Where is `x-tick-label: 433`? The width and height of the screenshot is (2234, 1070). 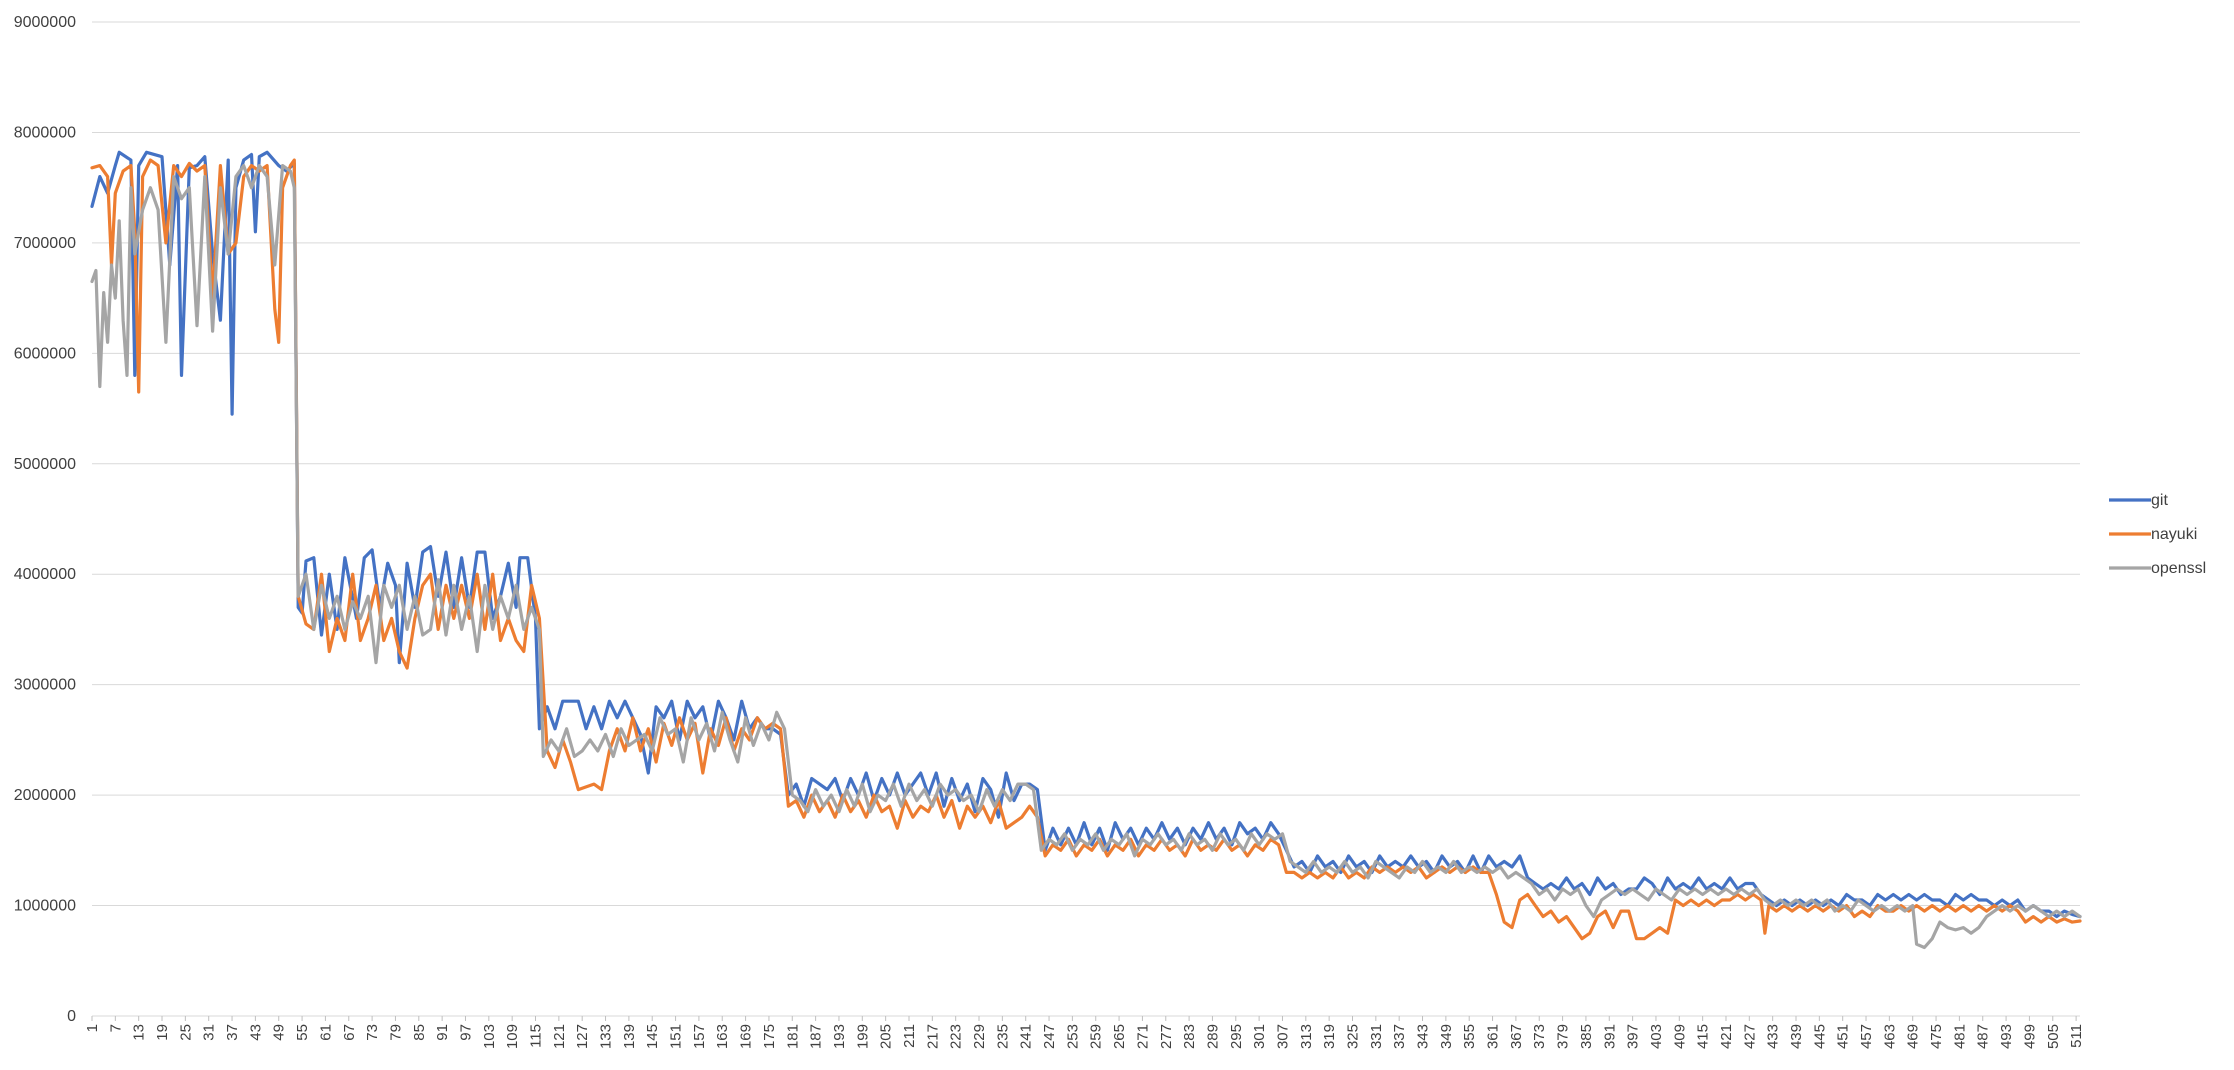 x-tick-label: 433 is located at coordinates (1773, 1036).